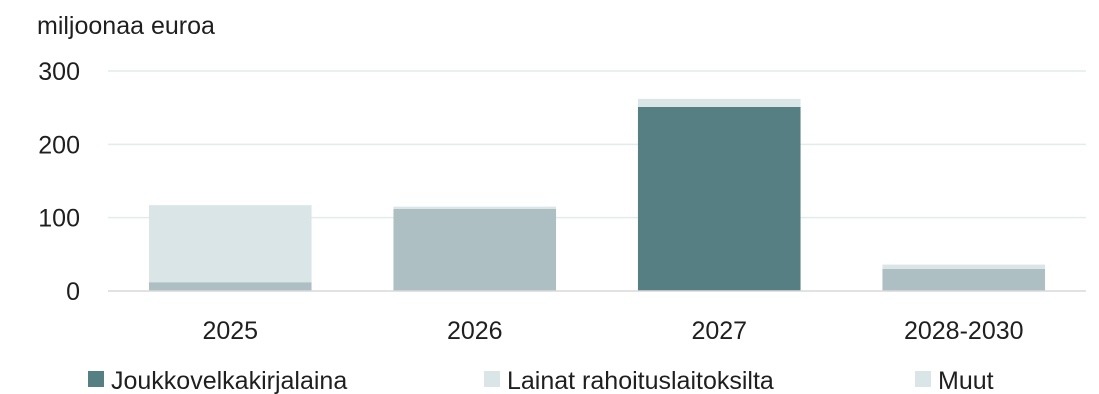 The image size is (1099, 394). What do you see at coordinates (229, 380) in the screenshot?
I see `legend-label: Joukkovelkakirjalaina` at bounding box center [229, 380].